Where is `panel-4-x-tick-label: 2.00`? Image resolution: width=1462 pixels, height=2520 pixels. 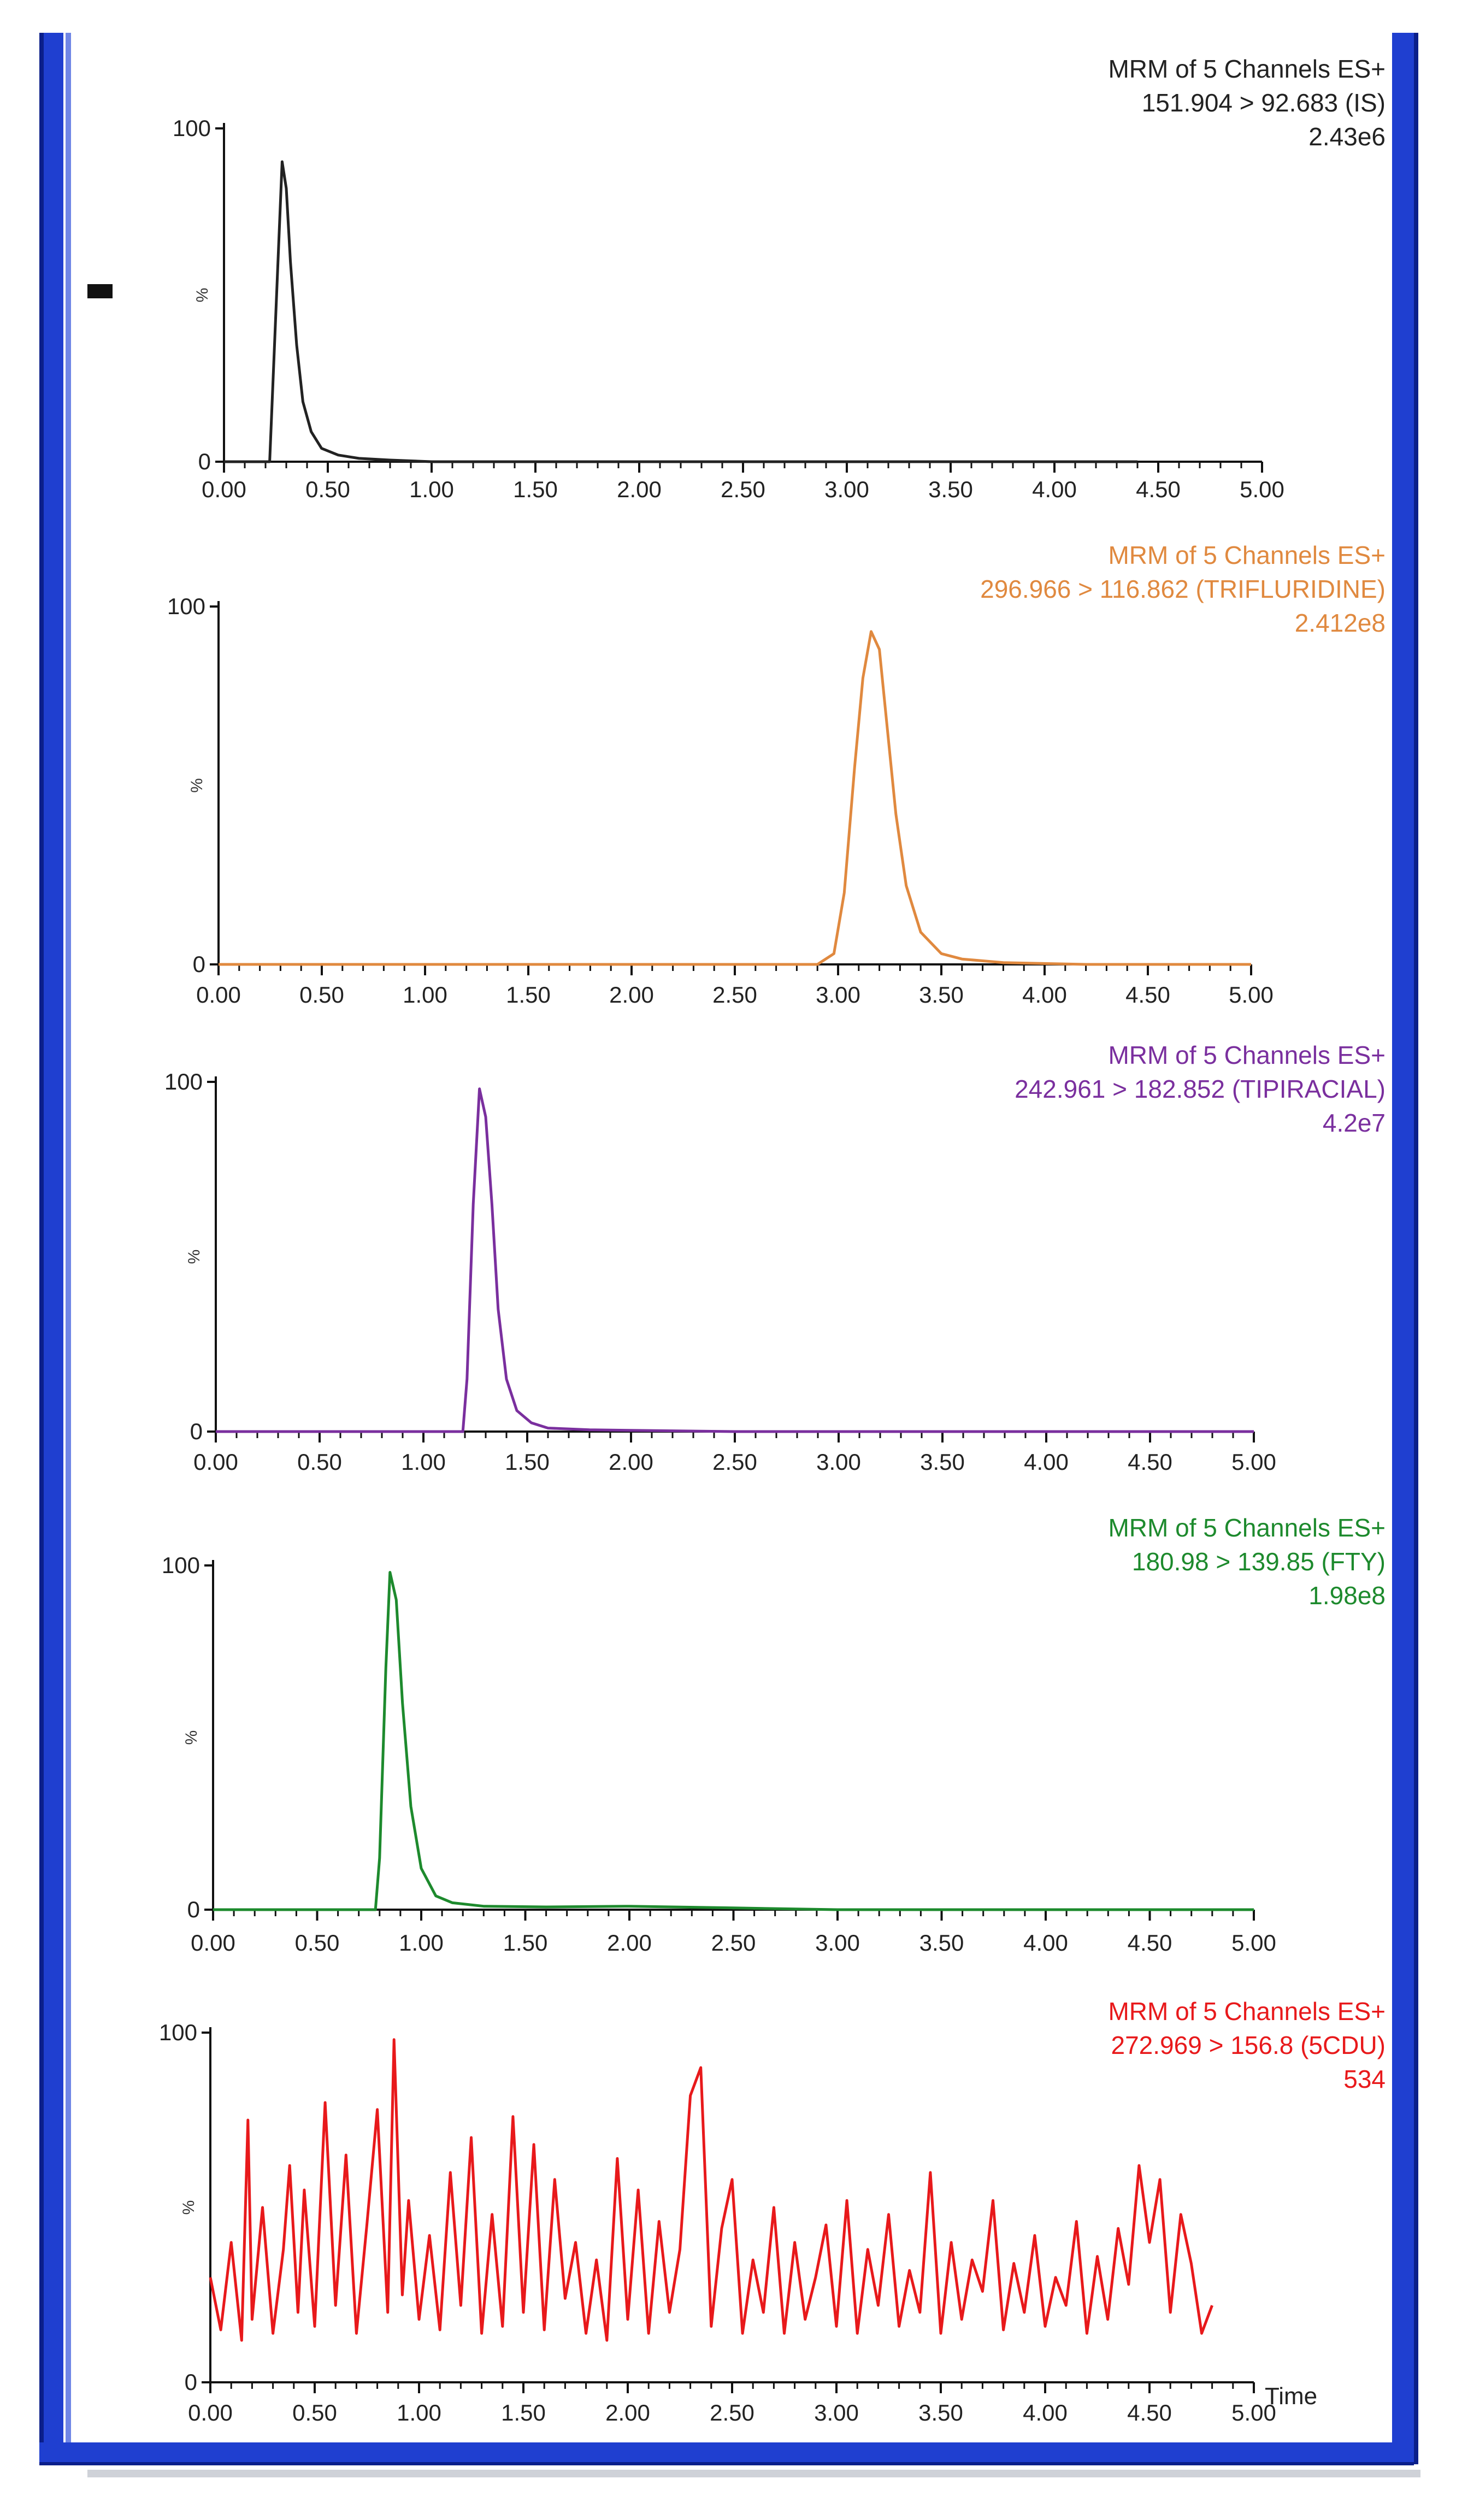 panel-4-x-tick-label: 2.00 is located at coordinates (629, 1943).